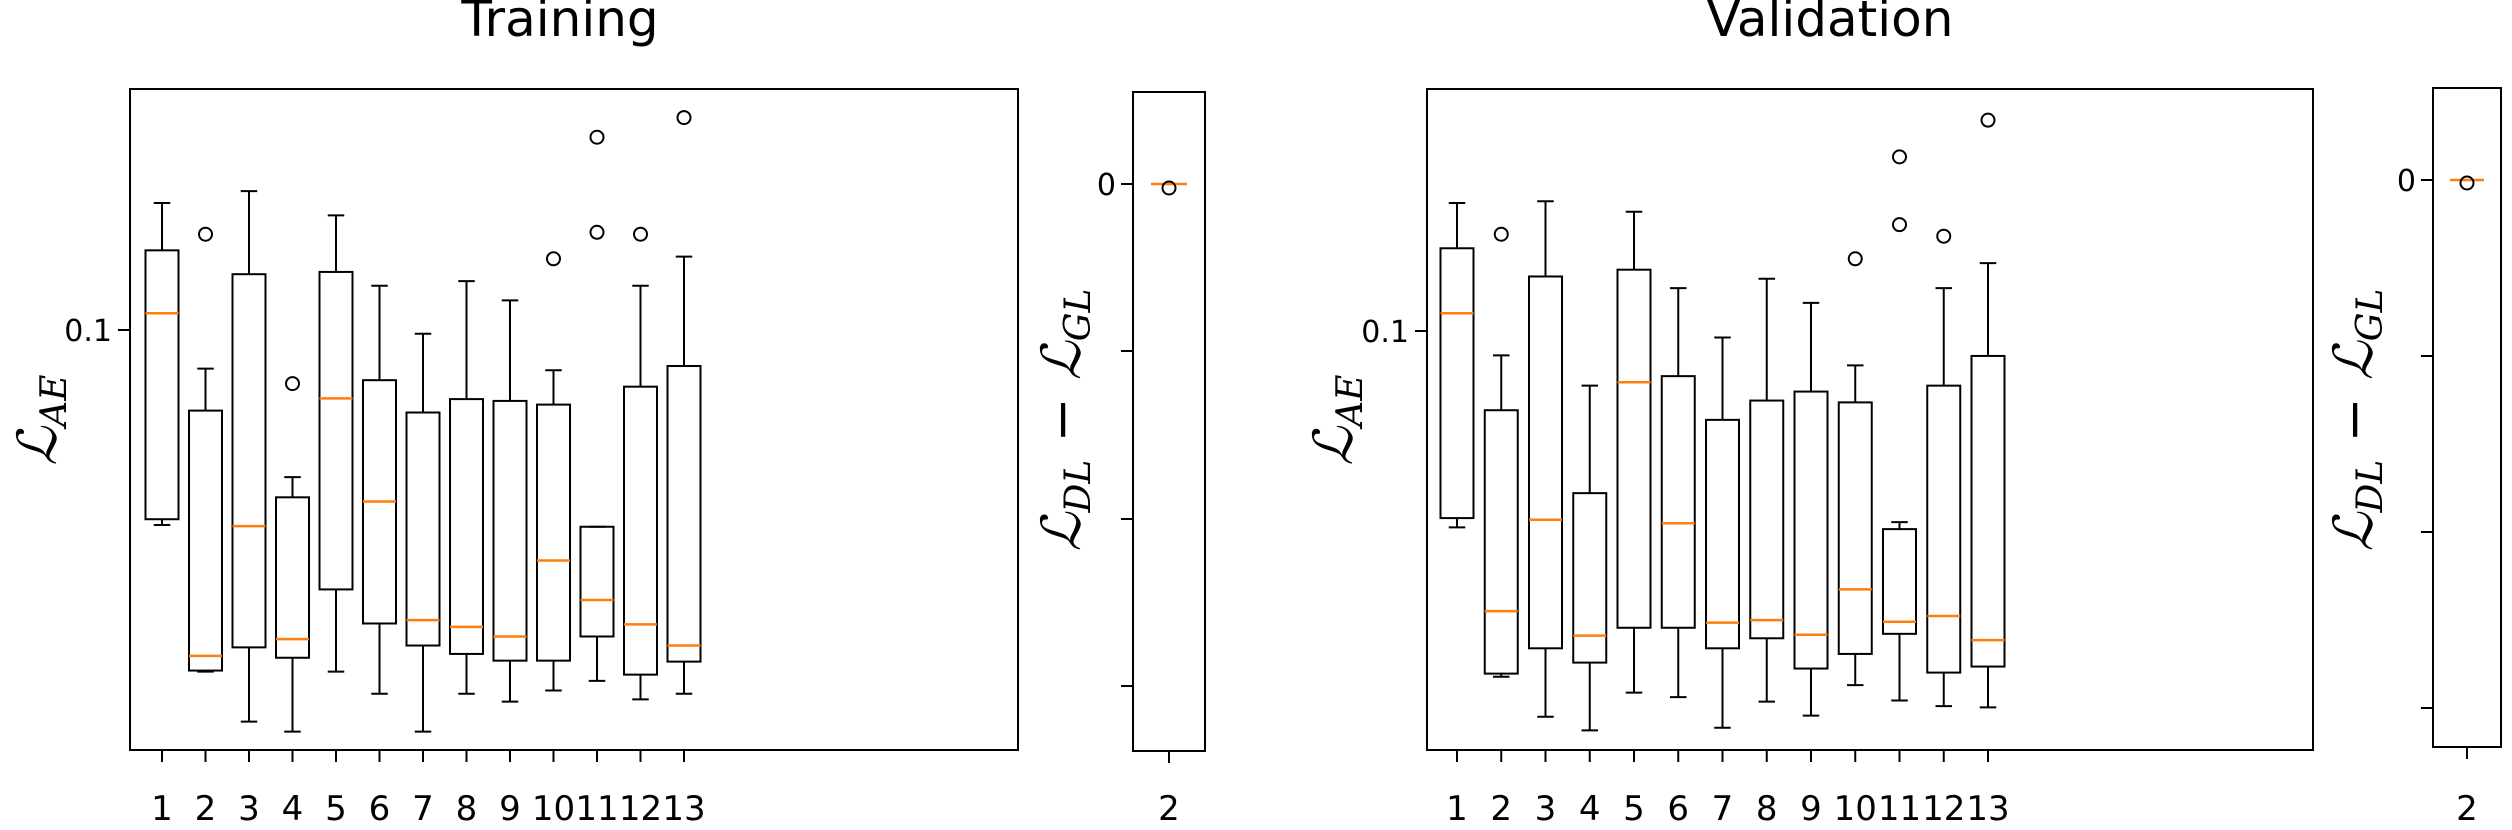 This screenshot has width=2512, height=830. What do you see at coordinates (1501, 809) in the screenshot?
I see `validation-xtick-label: 2` at bounding box center [1501, 809].